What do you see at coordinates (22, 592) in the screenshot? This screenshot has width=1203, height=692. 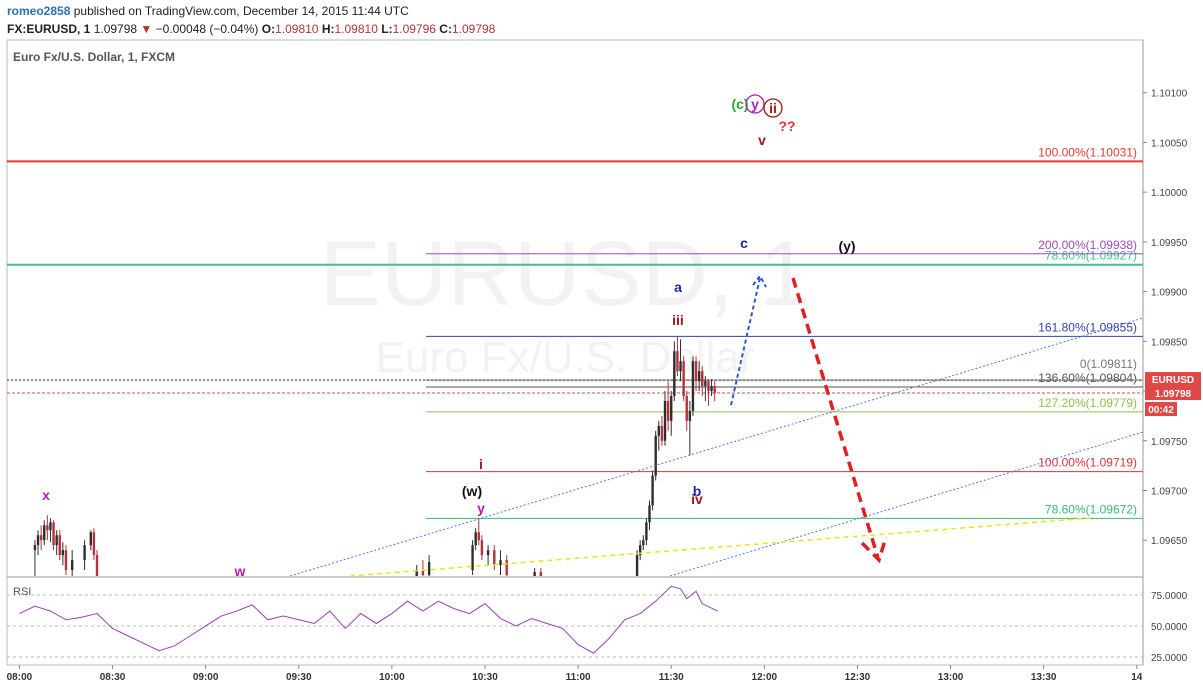 I see `rsi-title: RSI` at bounding box center [22, 592].